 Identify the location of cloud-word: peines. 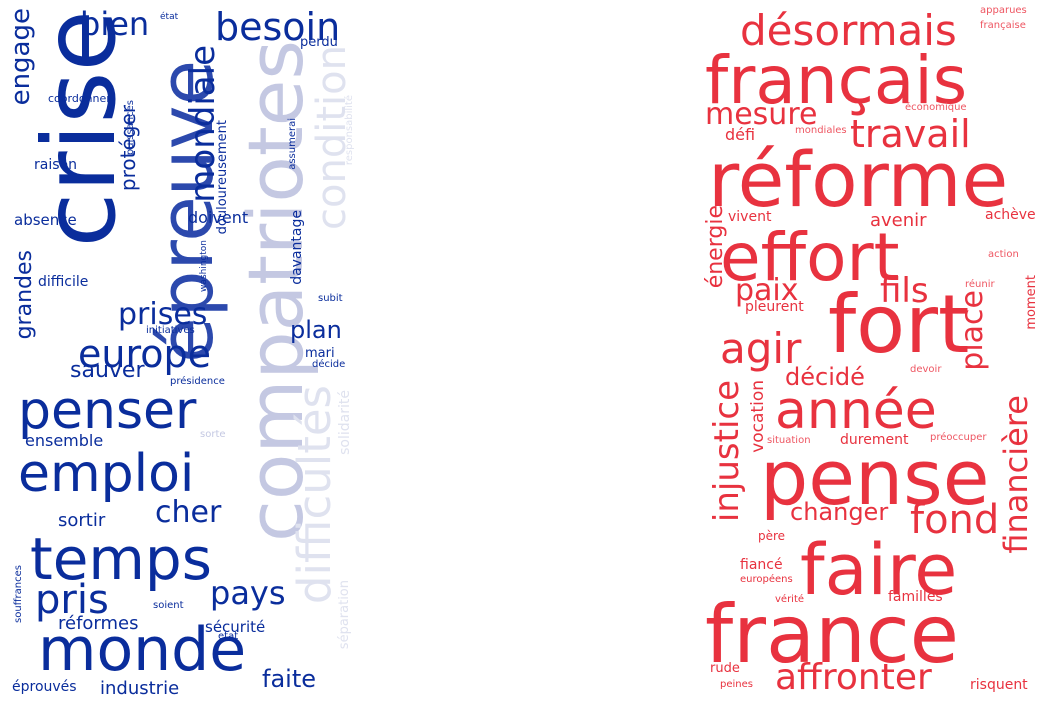
(736, 684).